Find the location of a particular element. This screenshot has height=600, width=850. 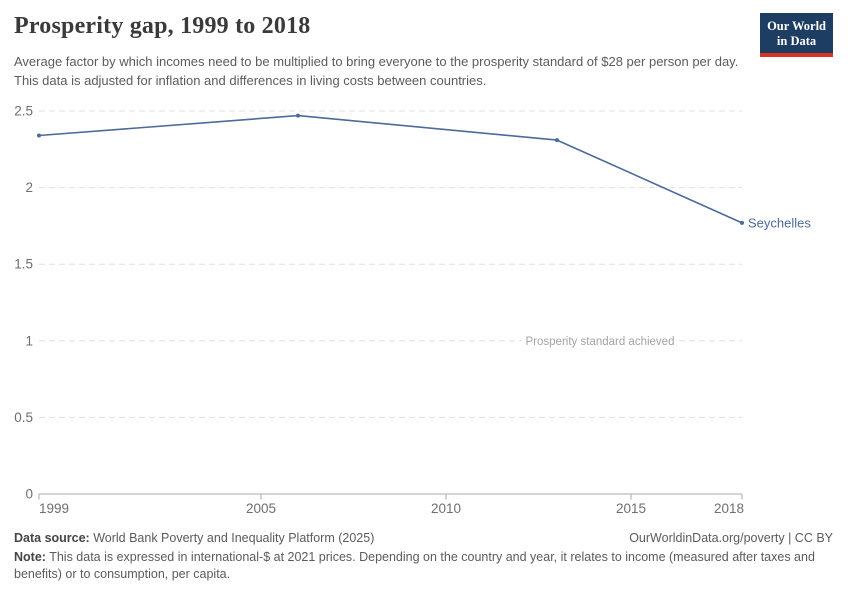

y-tick-label: 0.5 is located at coordinates (23, 417).